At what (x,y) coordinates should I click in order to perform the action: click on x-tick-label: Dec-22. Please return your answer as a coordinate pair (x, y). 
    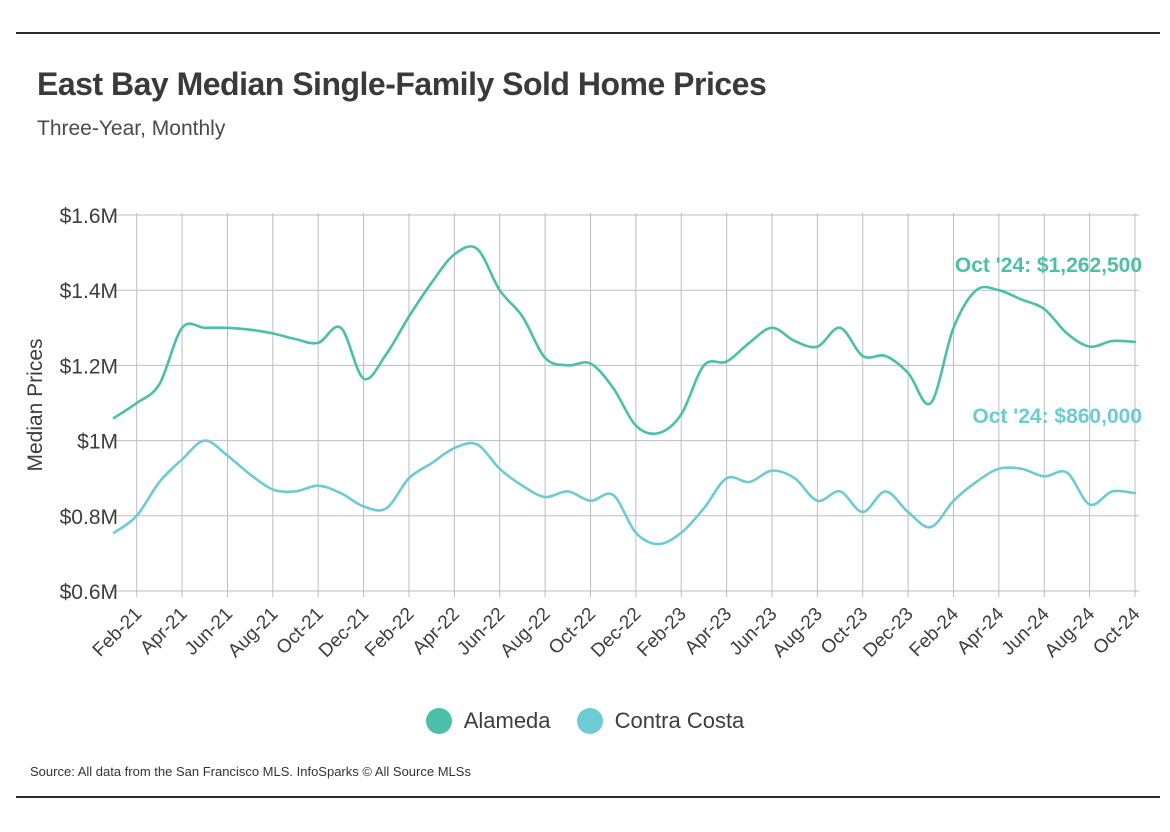
    Looking at the image, I should click on (616, 633).